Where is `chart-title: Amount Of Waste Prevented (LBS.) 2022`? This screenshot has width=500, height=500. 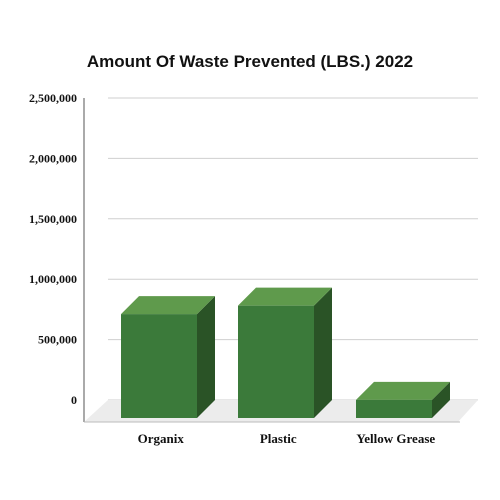 chart-title: Amount Of Waste Prevented (LBS.) 2022 is located at coordinates (250, 61).